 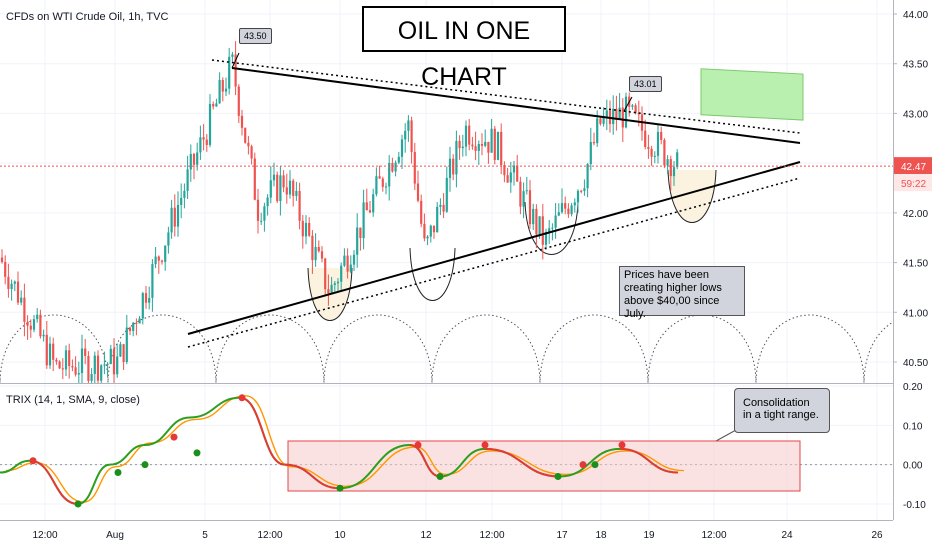 What do you see at coordinates (877, 535) in the screenshot?
I see `x-tick-label: 26` at bounding box center [877, 535].